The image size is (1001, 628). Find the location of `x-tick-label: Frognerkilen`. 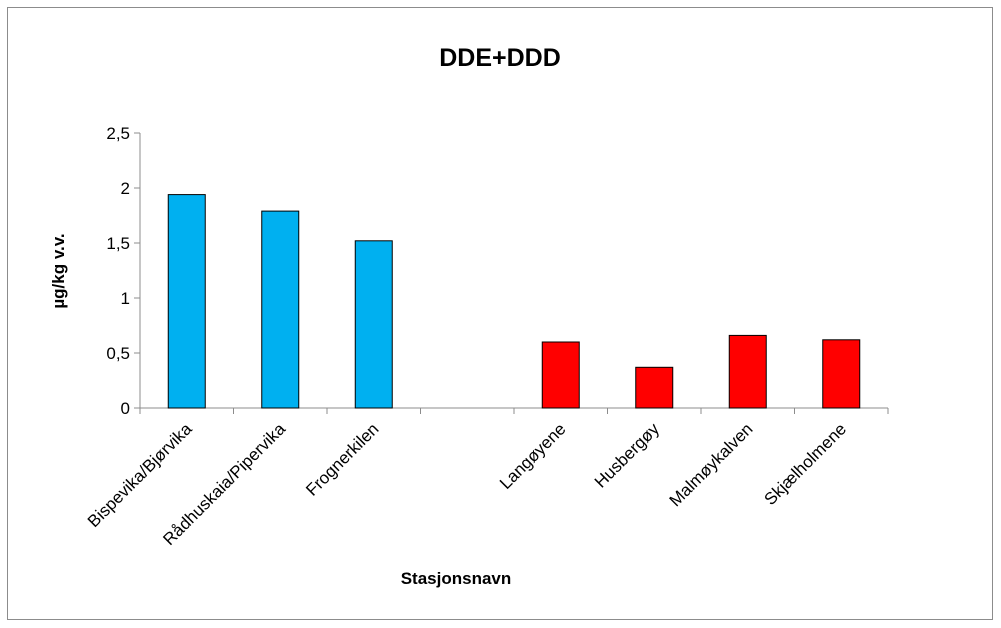

x-tick-label: Frognerkilen is located at coordinates (342, 459).